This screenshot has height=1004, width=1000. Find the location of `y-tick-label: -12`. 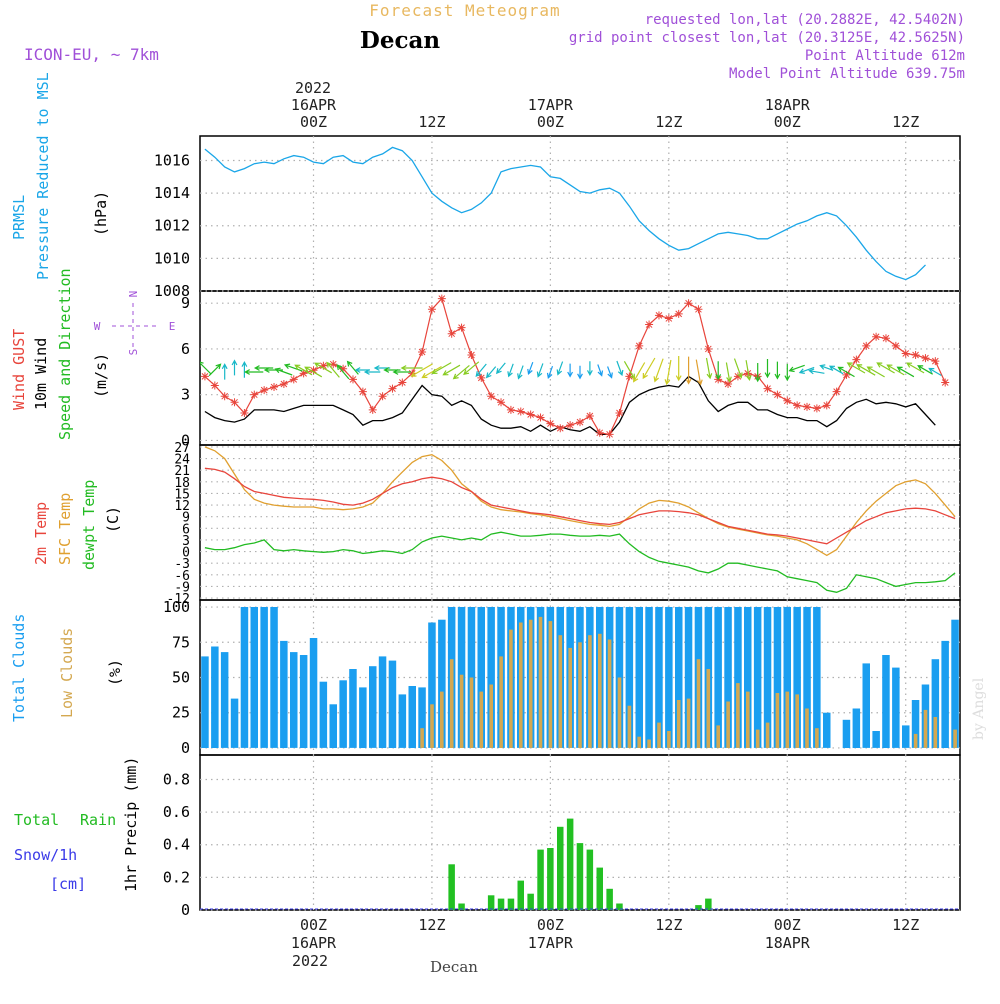

y-tick-label: -12 is located at coordinates (178, 599).